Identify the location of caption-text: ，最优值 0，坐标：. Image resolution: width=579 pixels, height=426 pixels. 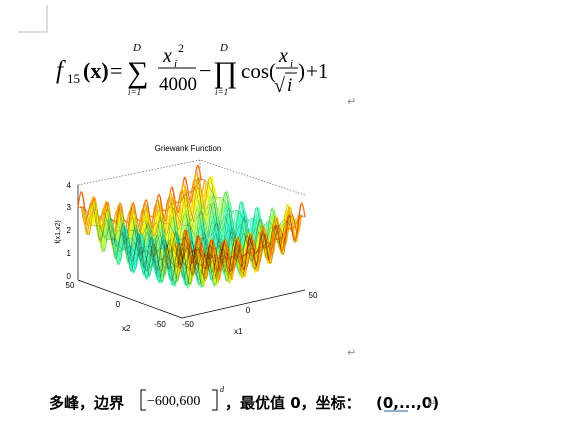
(293, 403).